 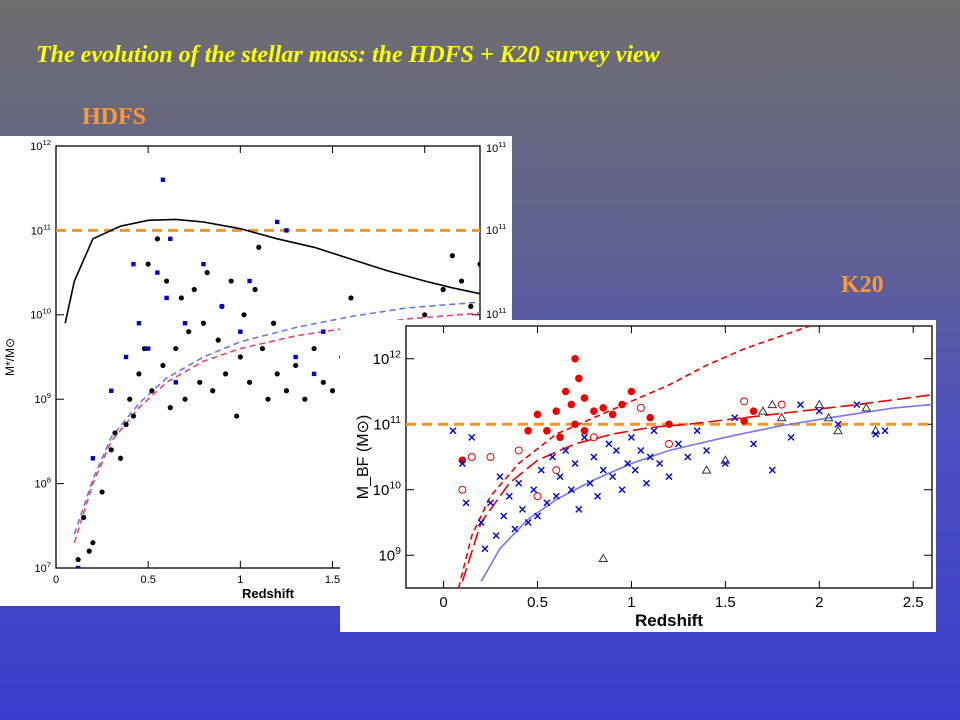 I want to click on hdfs-xtick-label: 1, so click(x=240, y=580).